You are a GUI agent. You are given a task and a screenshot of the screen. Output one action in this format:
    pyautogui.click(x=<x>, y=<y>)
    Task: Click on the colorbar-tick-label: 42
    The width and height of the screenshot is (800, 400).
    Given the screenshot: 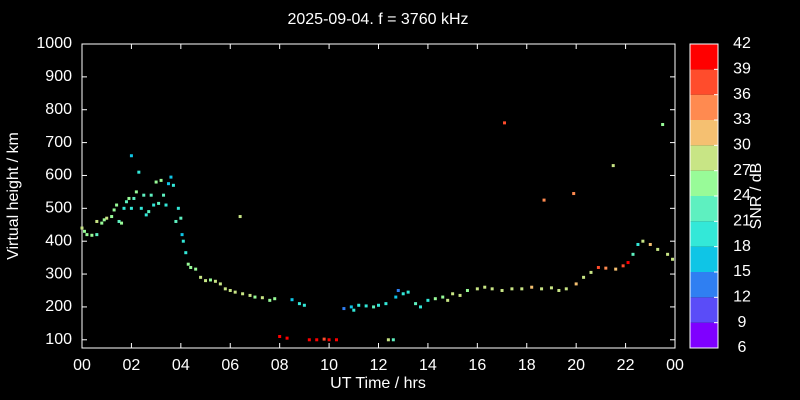 What is the action you would take?
    pyautogui.click(x=742, y=43)
    